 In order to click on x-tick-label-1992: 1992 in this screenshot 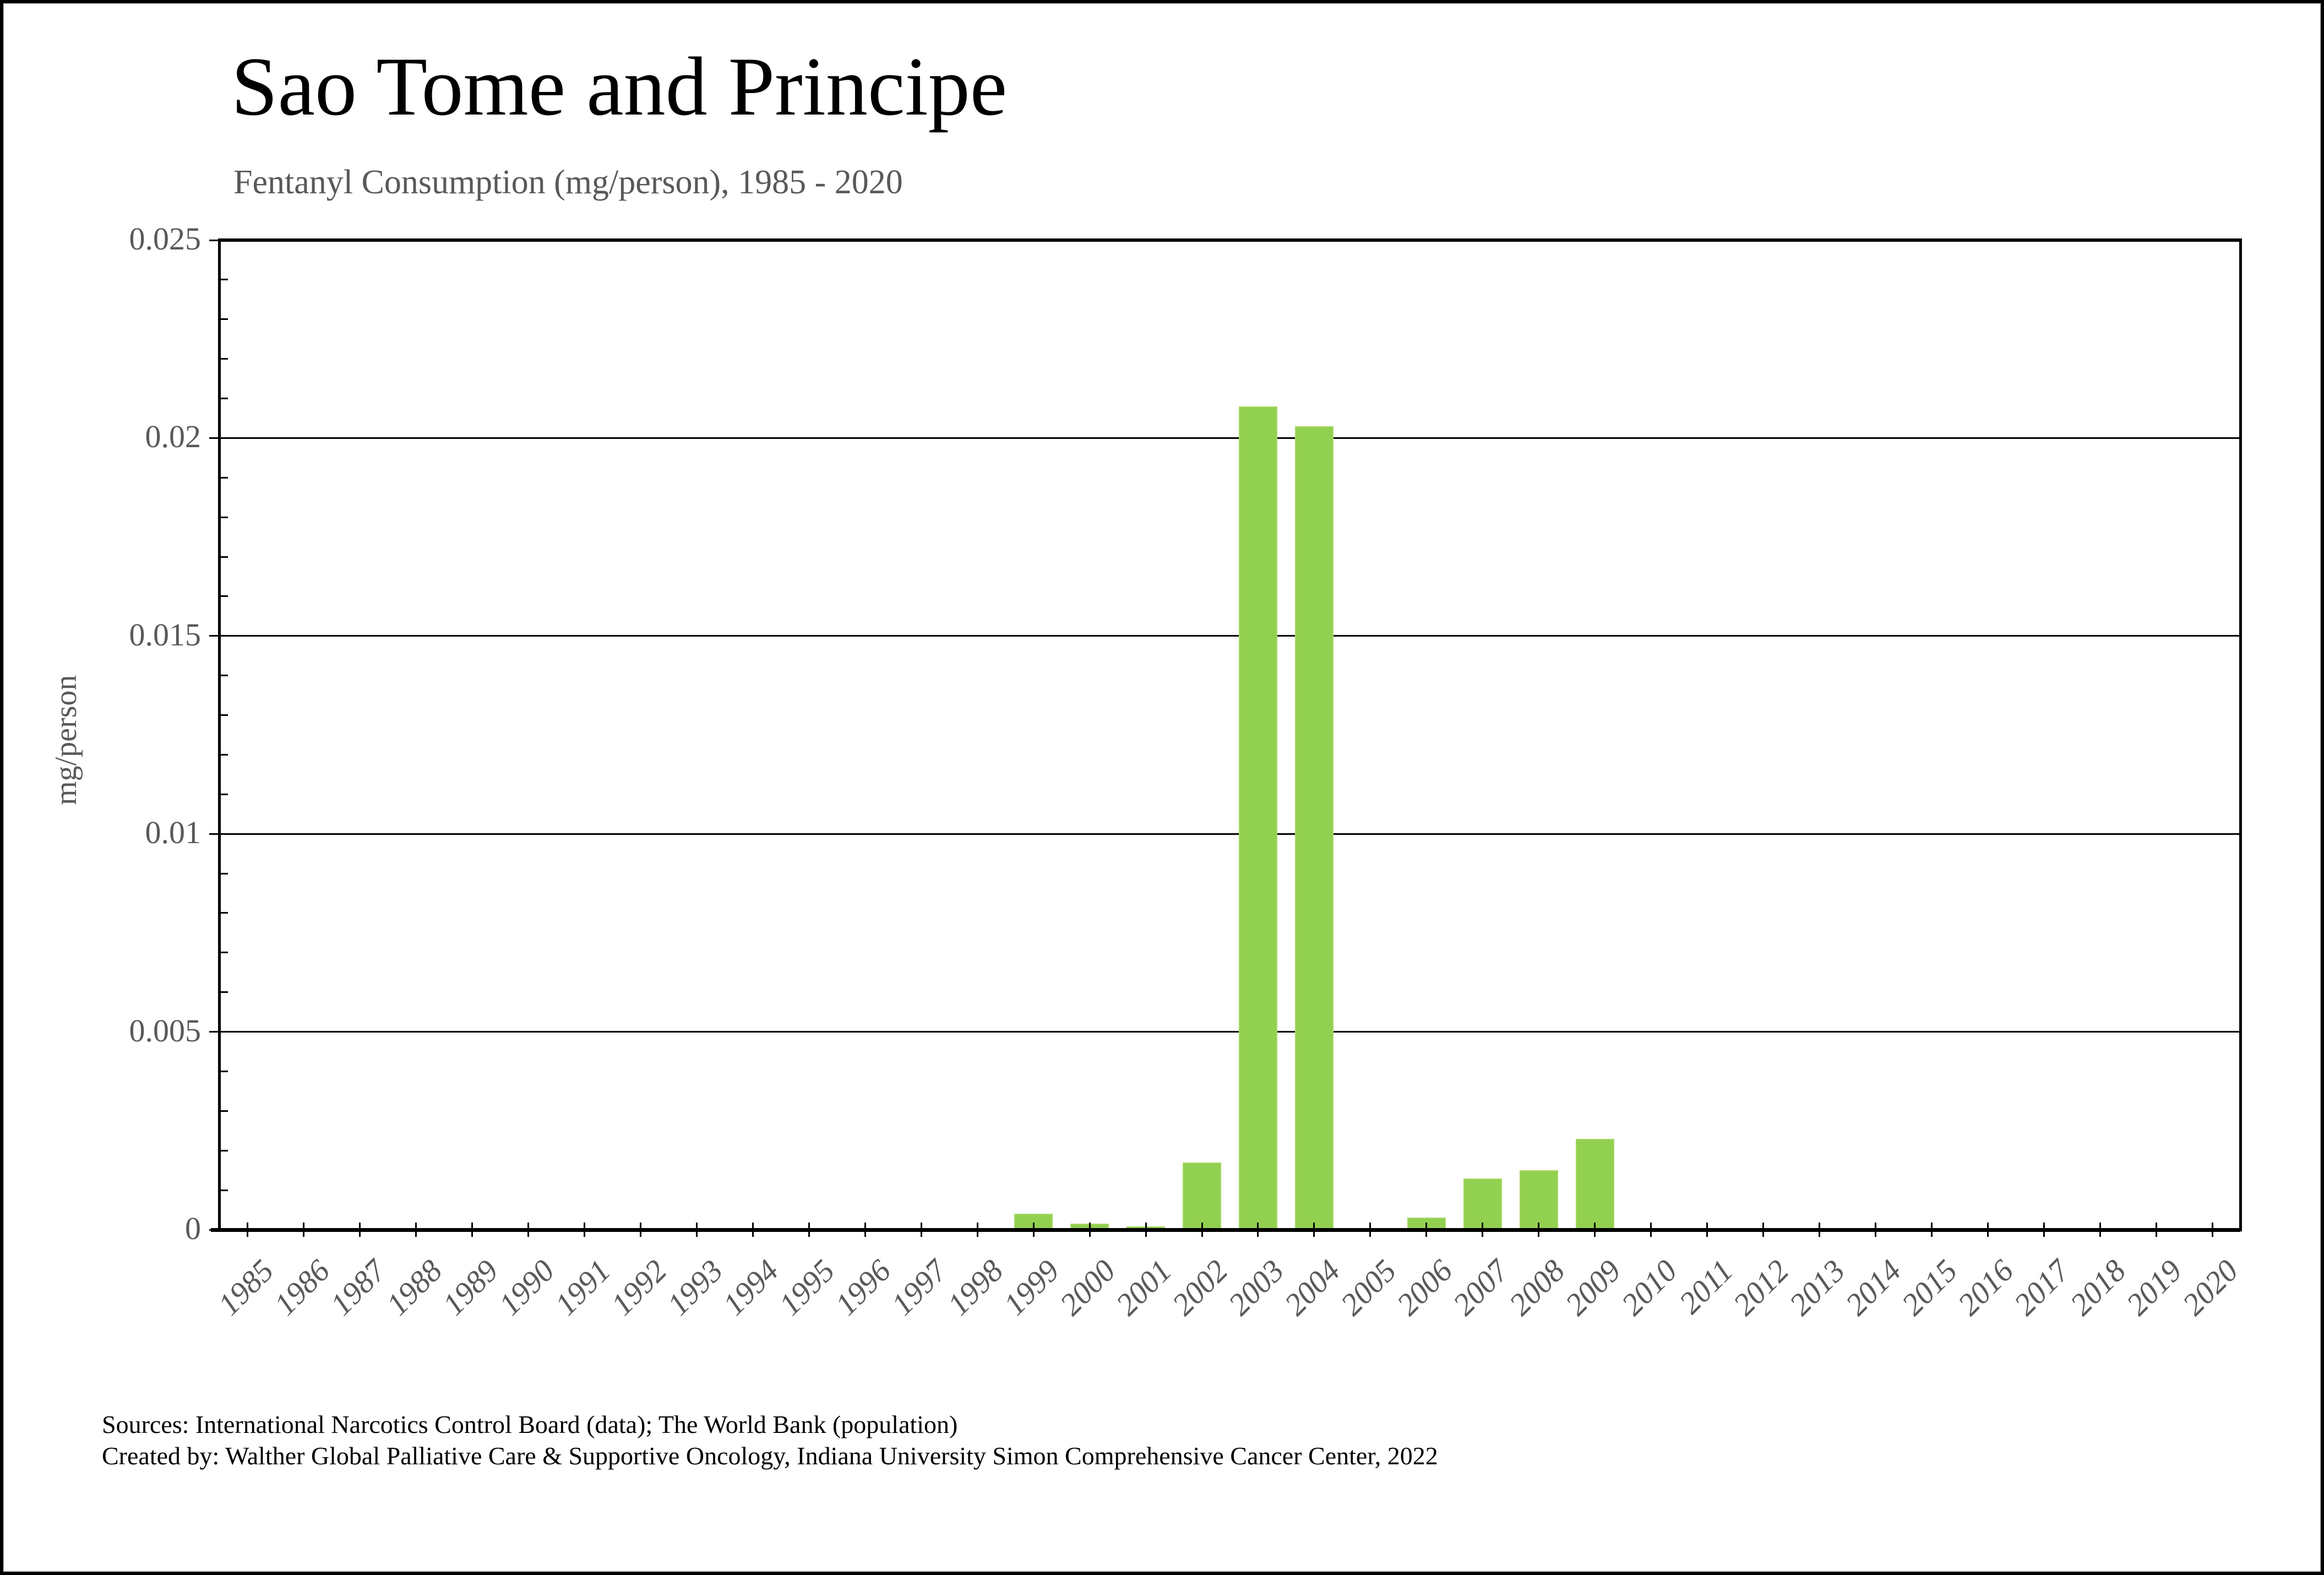, I will do `click(639, 1287)`.